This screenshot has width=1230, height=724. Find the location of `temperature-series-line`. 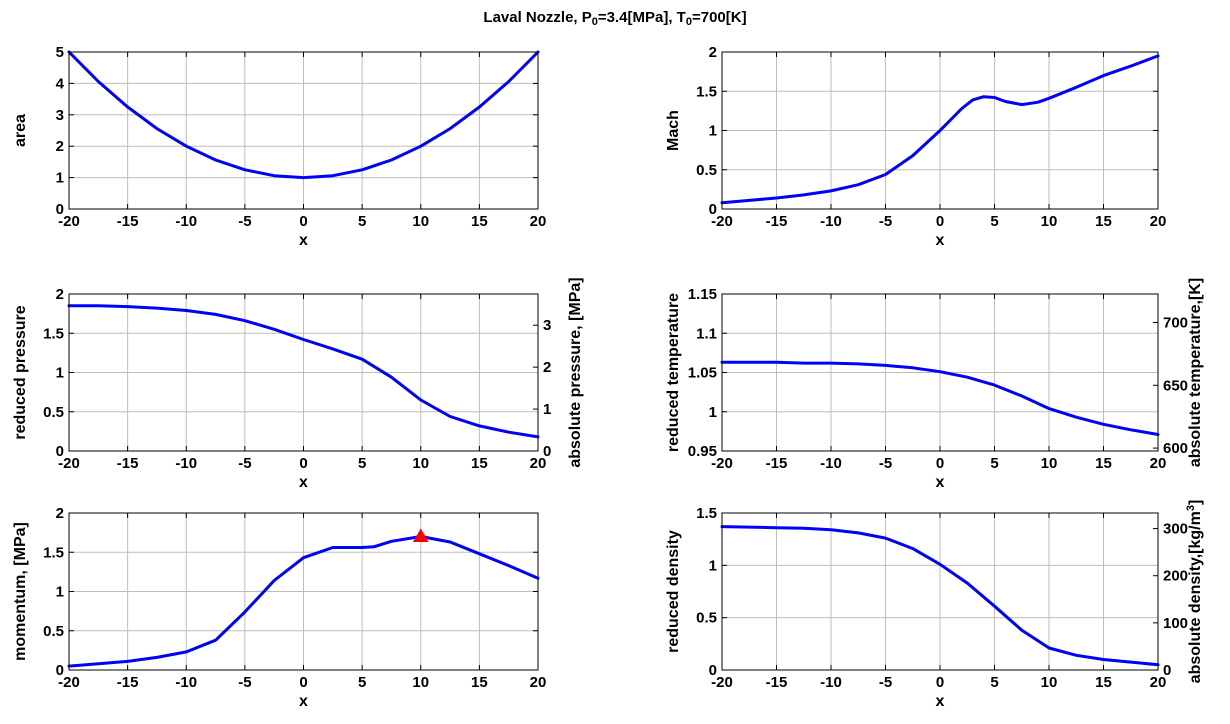

temperature-series-line is located at coordinates (940, 398).